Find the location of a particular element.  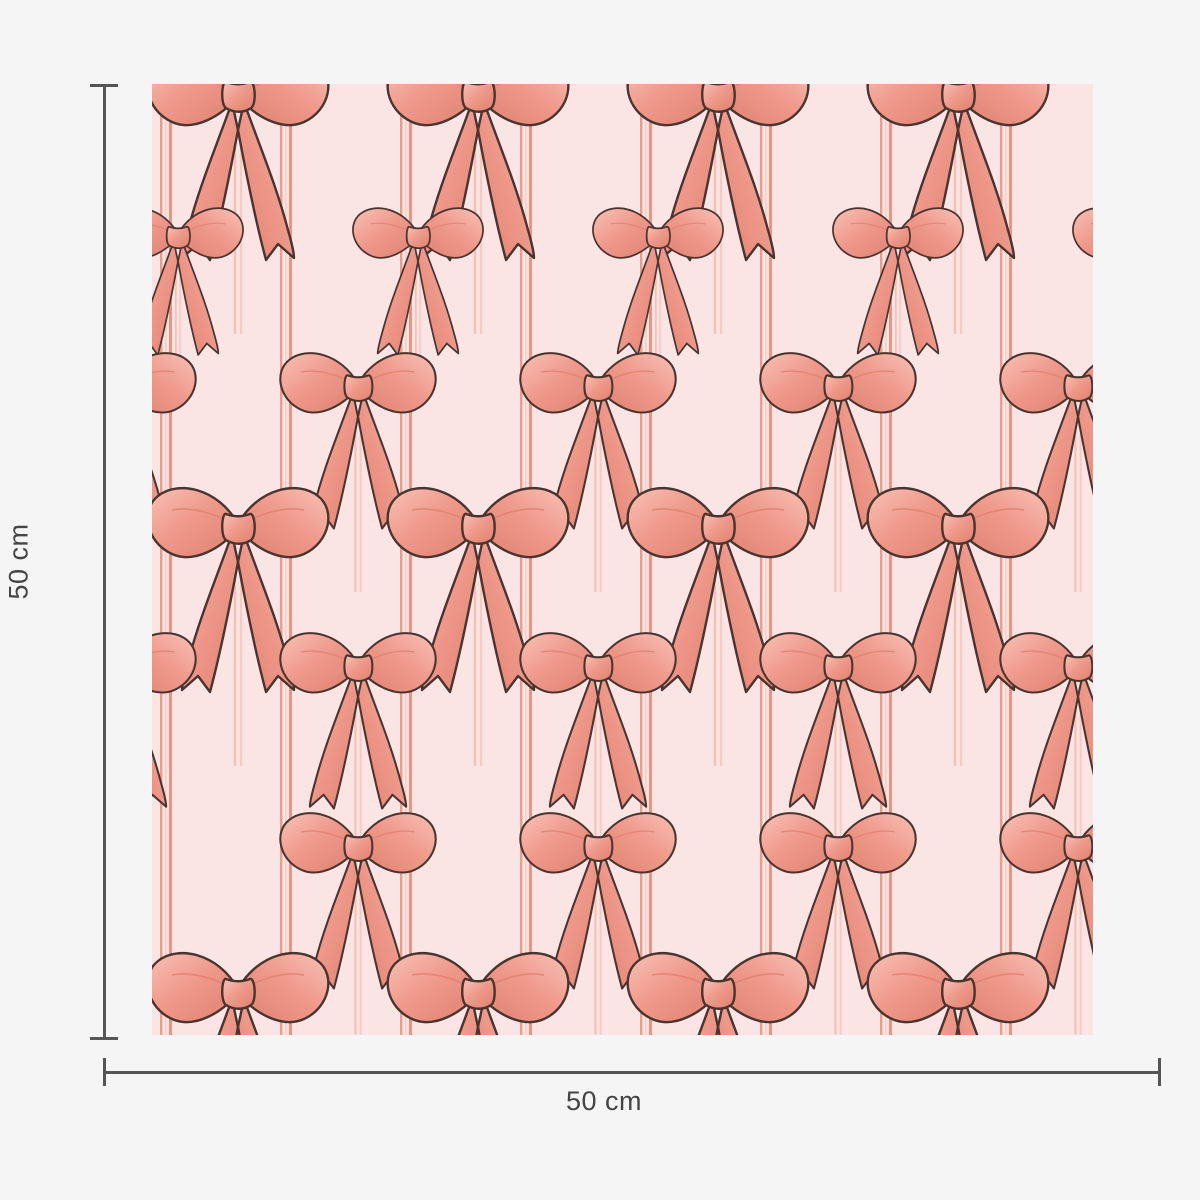

horizontal-dimension-tick-left is located at coordinates (104, 1072).